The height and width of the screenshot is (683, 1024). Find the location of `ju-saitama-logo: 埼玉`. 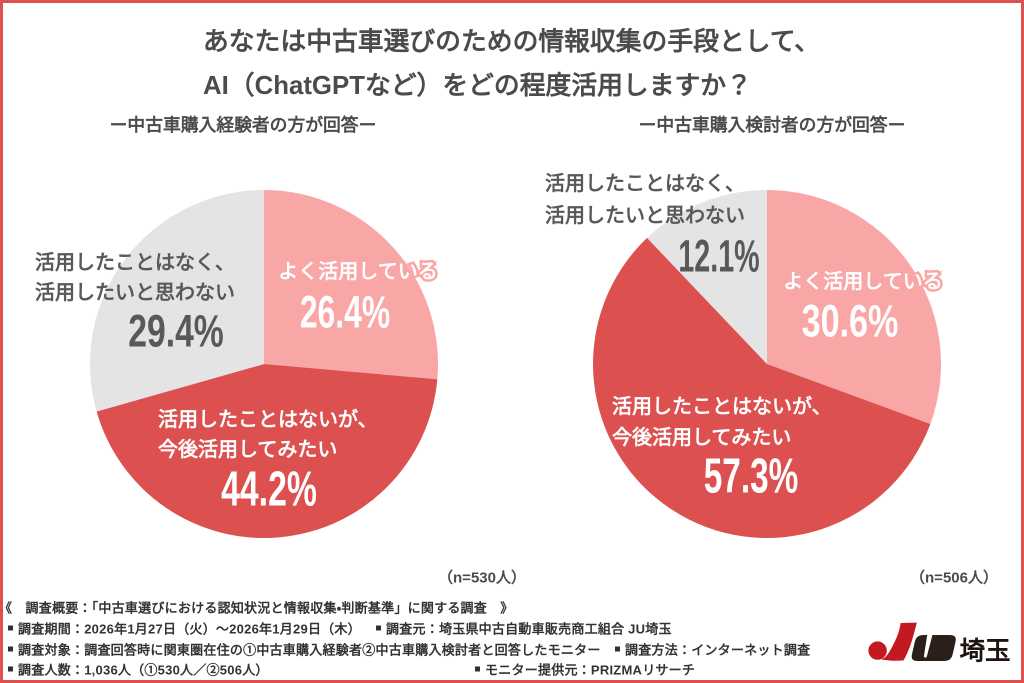

ju-saitama-logo: 埼玉 is located at coordinates (939, 644).